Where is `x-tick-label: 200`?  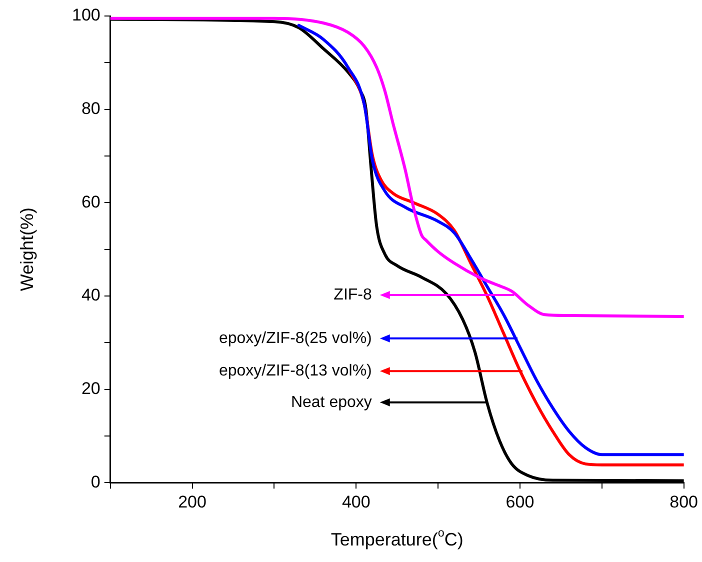 x-tick-label: 200 is located at coordinates (192, 502).